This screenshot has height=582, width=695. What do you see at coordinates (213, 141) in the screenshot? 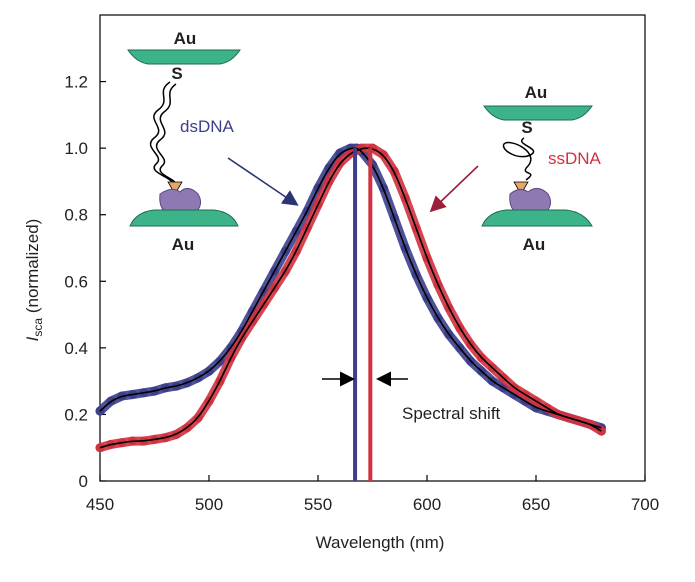
I see `dsdna-schematic: Au S Au dsDNA` at bounding box center [213, 141].